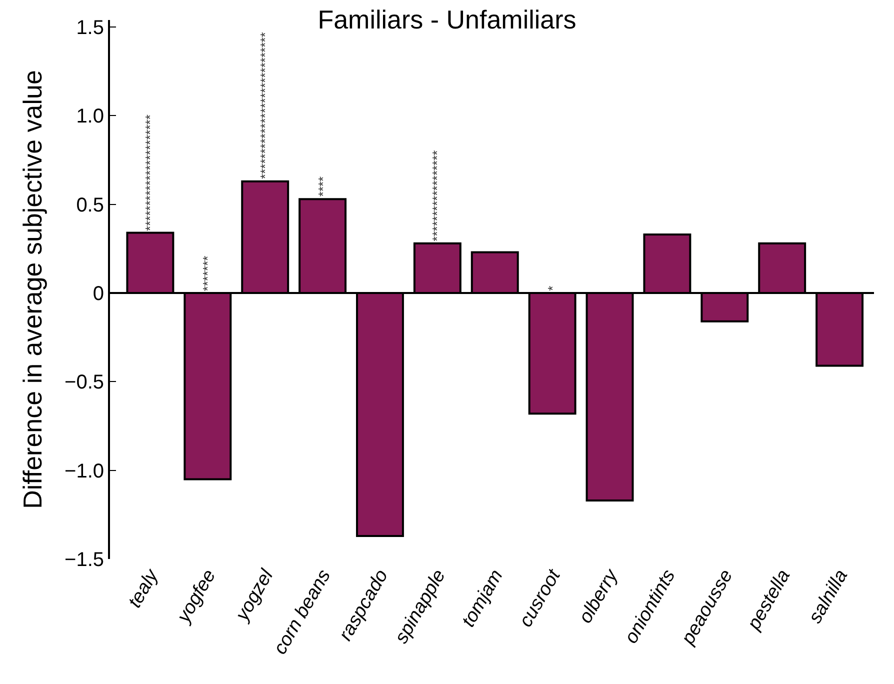  I want to click on y-tick-label: −1.5, so click(84, 560).